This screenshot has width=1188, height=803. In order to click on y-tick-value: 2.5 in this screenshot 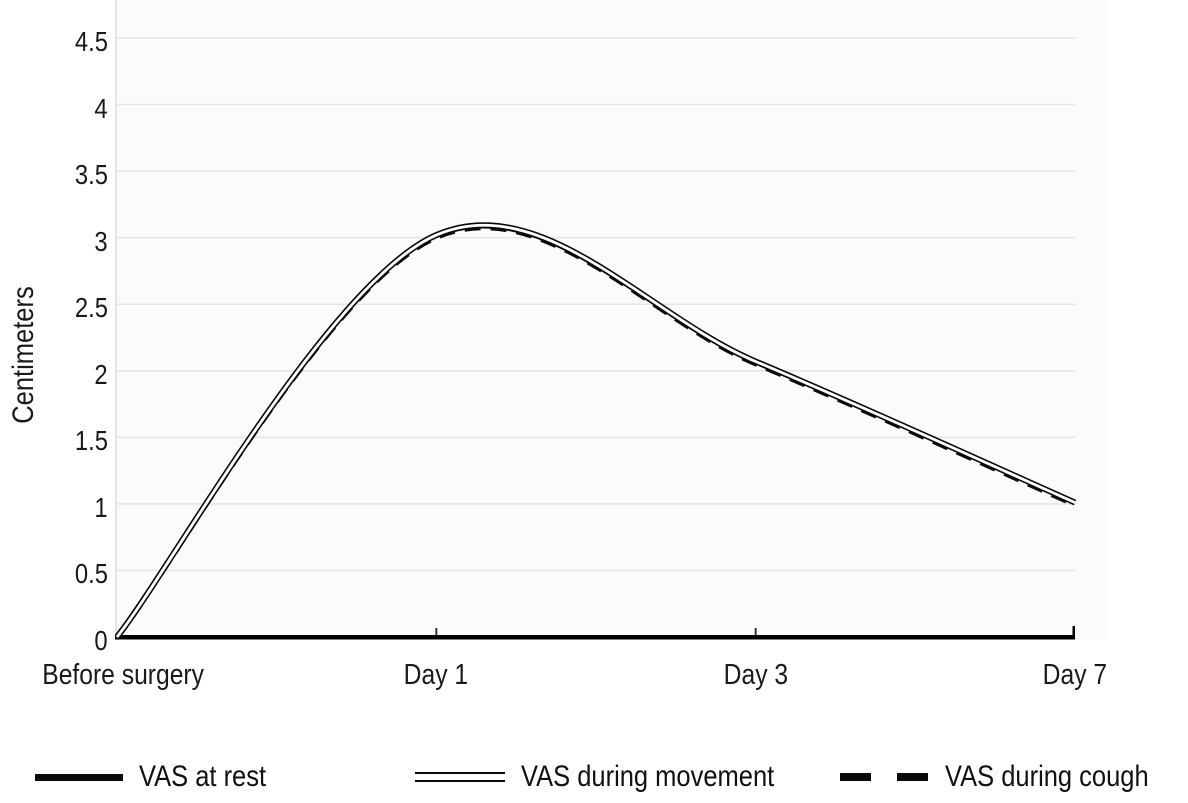, I will do `click(91, 308)`.